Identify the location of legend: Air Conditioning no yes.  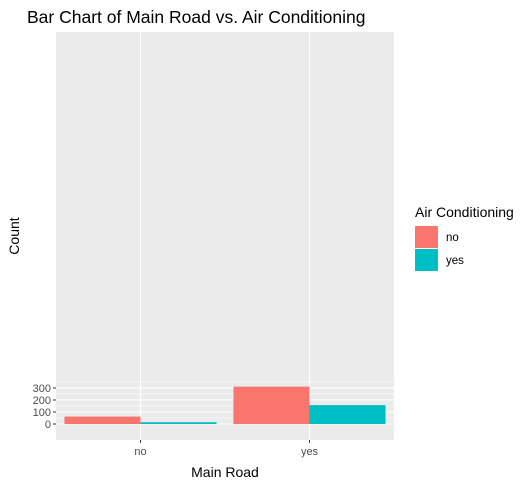
(464, 237).